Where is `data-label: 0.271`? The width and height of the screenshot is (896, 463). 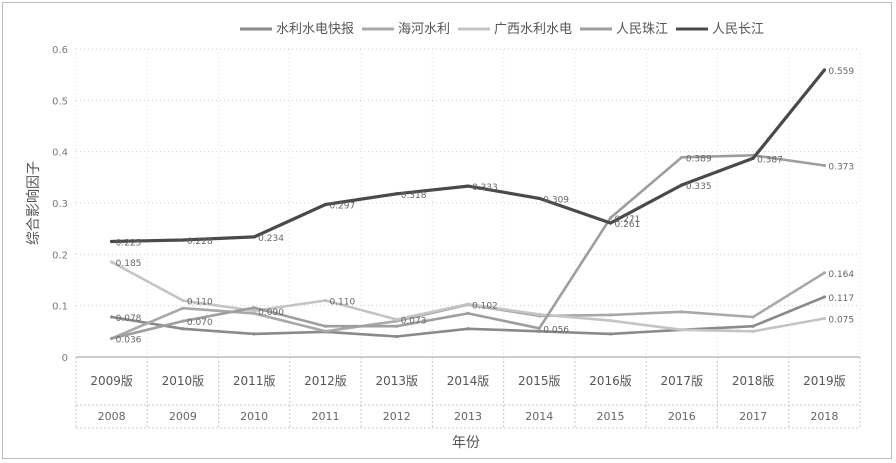
data-label: 0.271 is located at coordinates (628, 220).